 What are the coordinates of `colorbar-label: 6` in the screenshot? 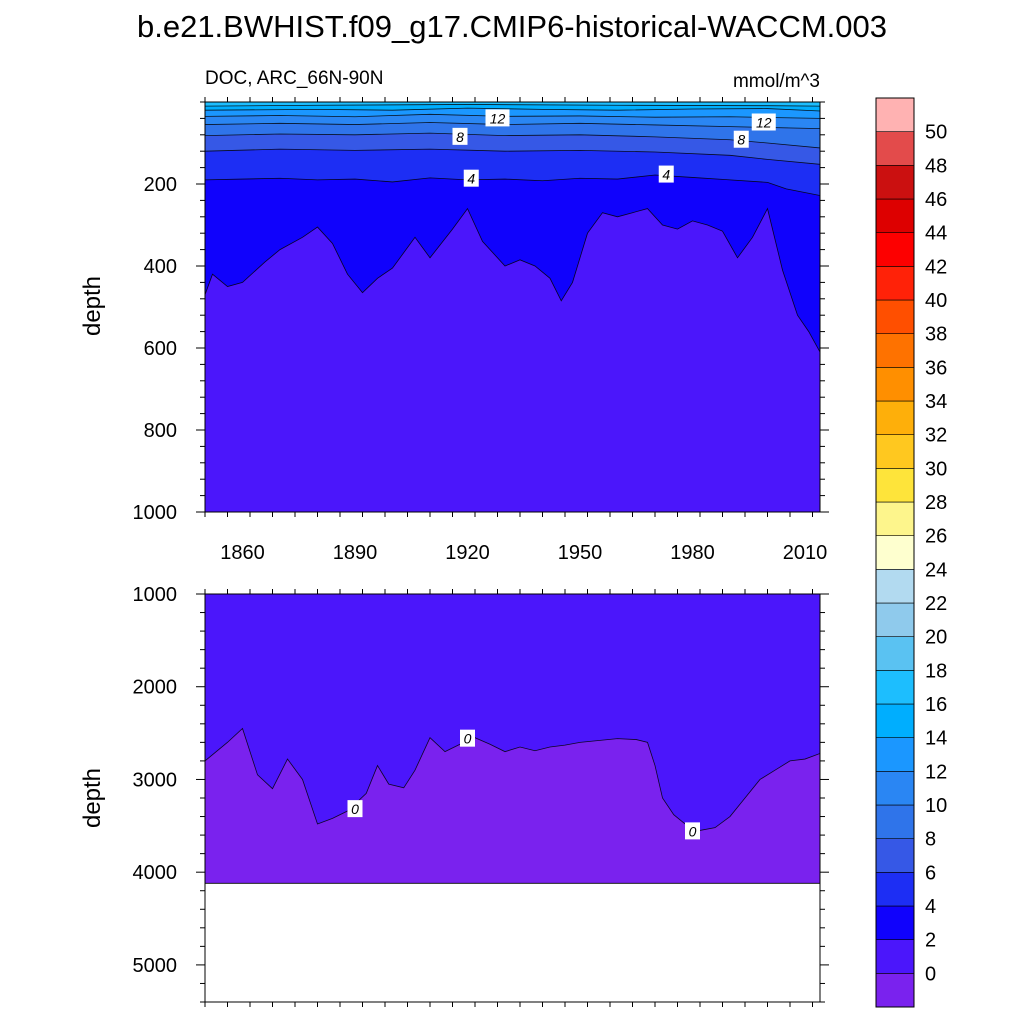 It's located at (930, 873).